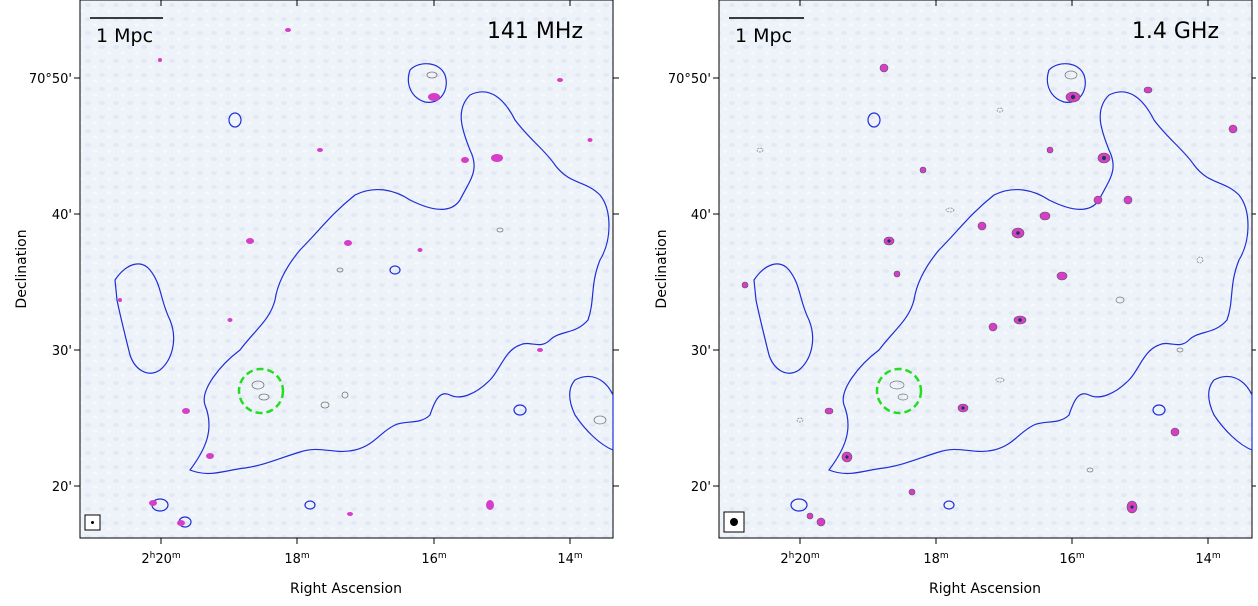  What do you see at coordinates (899, 391) in the screenshot?
I see `target-circle-right` at bounding box center [899, 391].